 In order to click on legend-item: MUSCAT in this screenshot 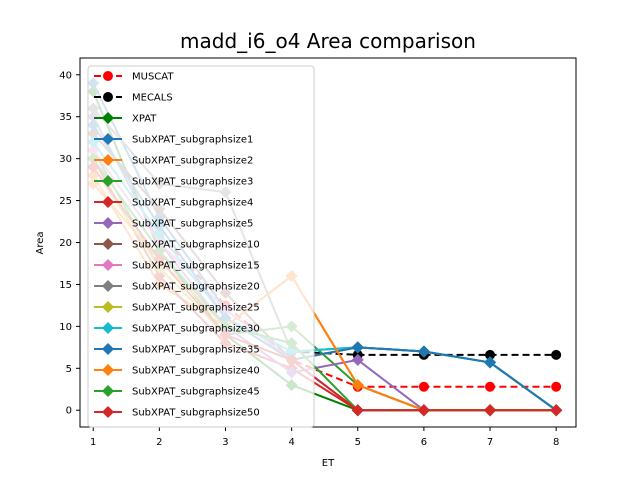, I will do `click(134, 77)`.